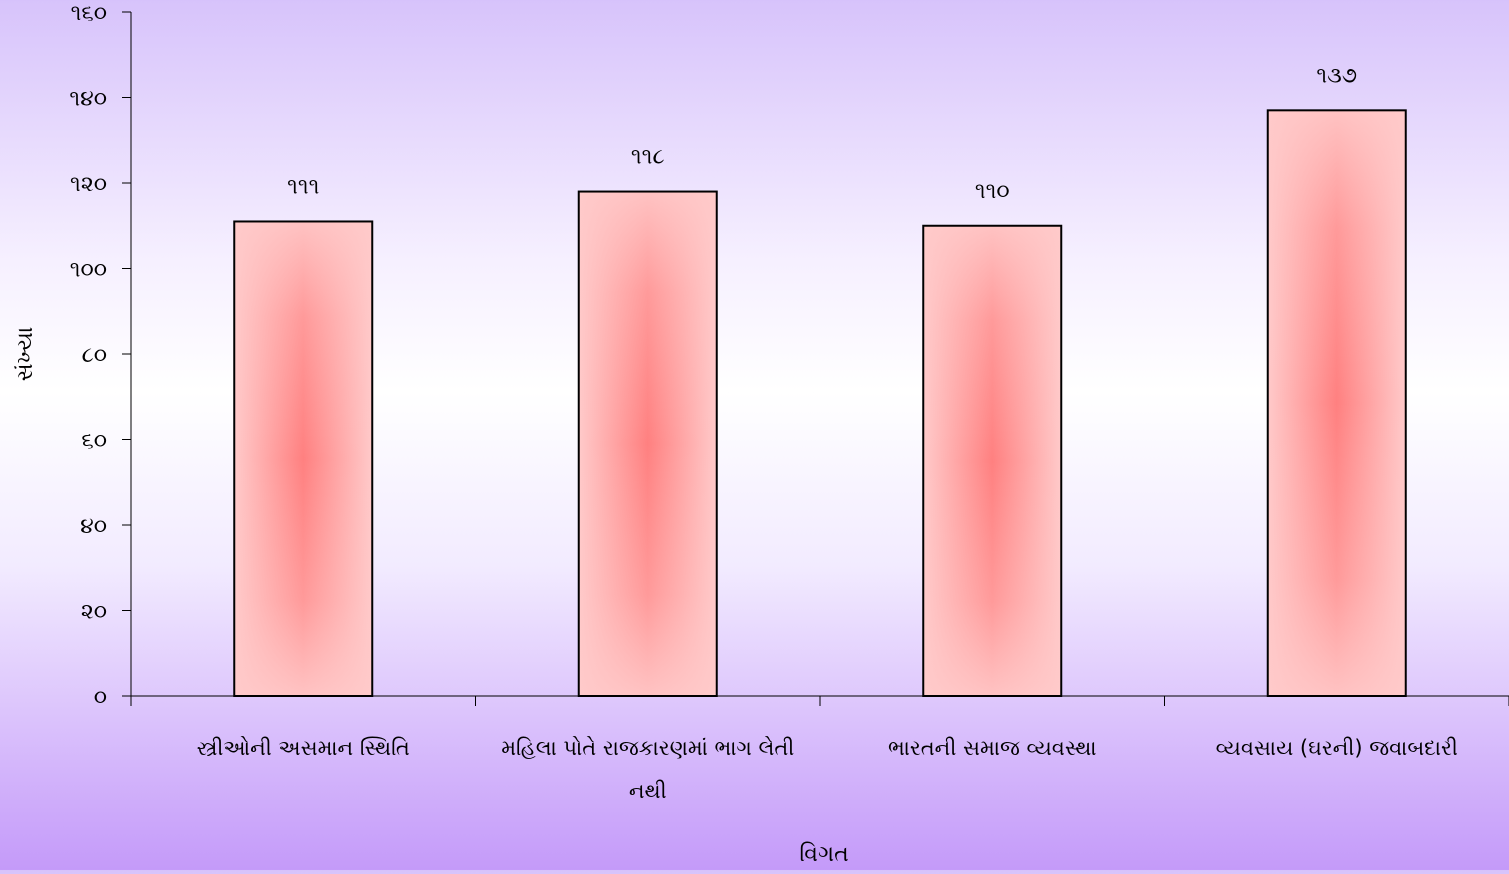 This screenshot has width=1509, height=874. I want to click on y-axis-title: સંખ્યા, so click(25, 354).